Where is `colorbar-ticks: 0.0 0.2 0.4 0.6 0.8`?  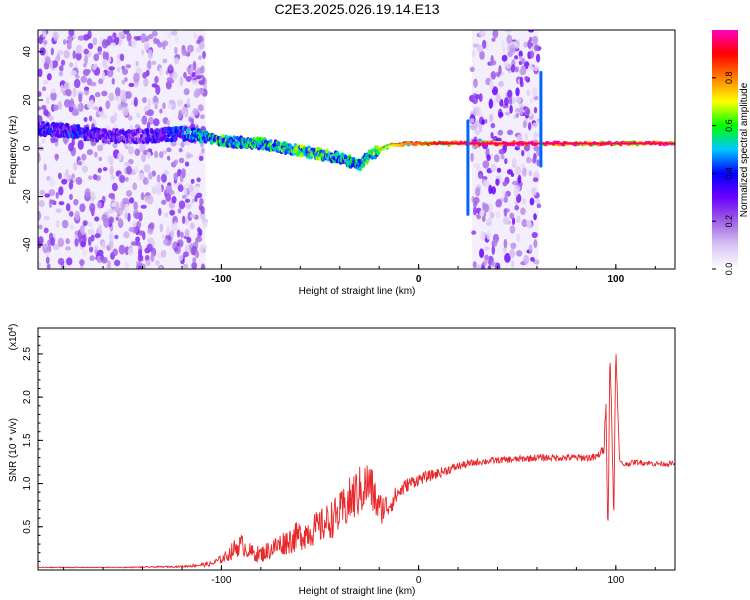 colorbar-ticks: 0.0 0.2 0.4 0.6 0.8 is located at coordinates (723, 173).